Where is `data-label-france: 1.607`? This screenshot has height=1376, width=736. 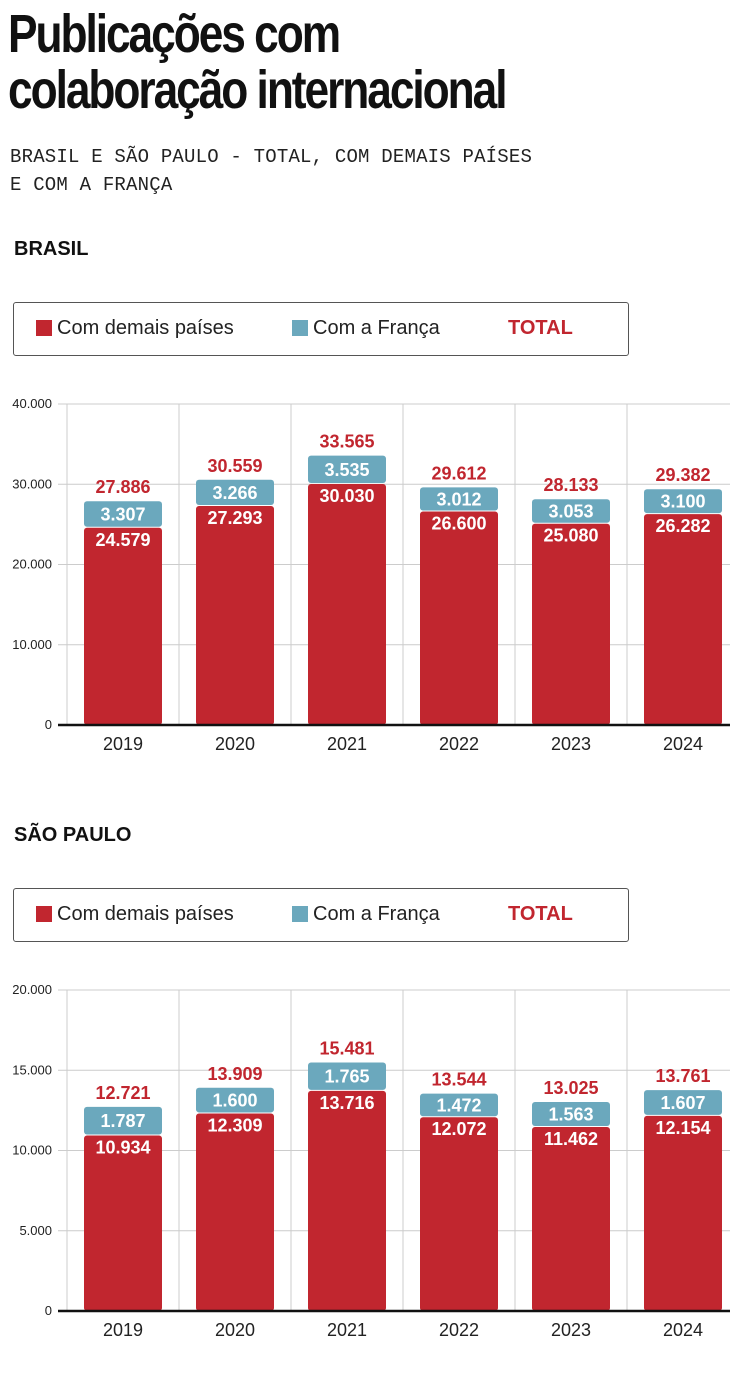 data-label-france: 1.607 is located at coordinates (682, 1103).